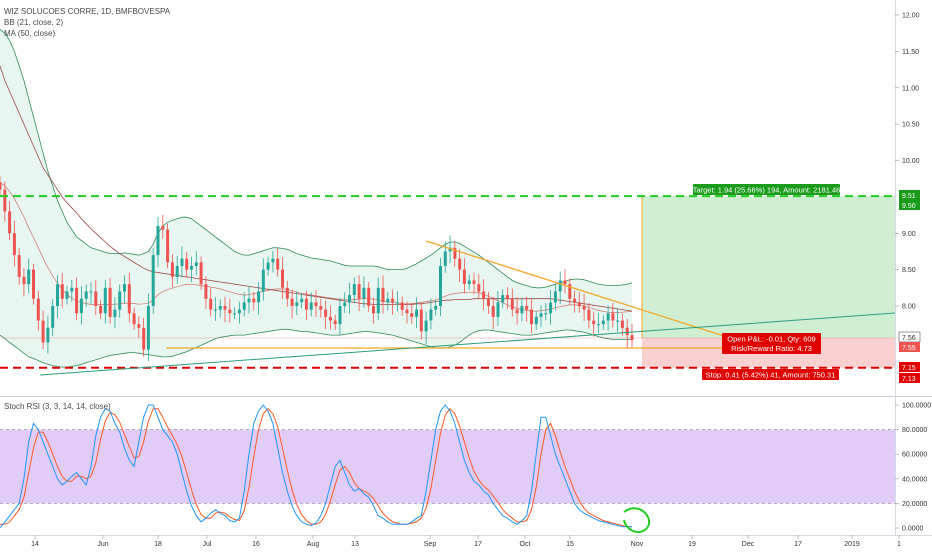 The image size is (932, 555). What do you see at coordinates (907, 162) in the screenshot?
I see `price-axis: 12.00 11.50 11.00 10.50 10.00 9.00 8.50 8.00` at bounding box center [907, 162].